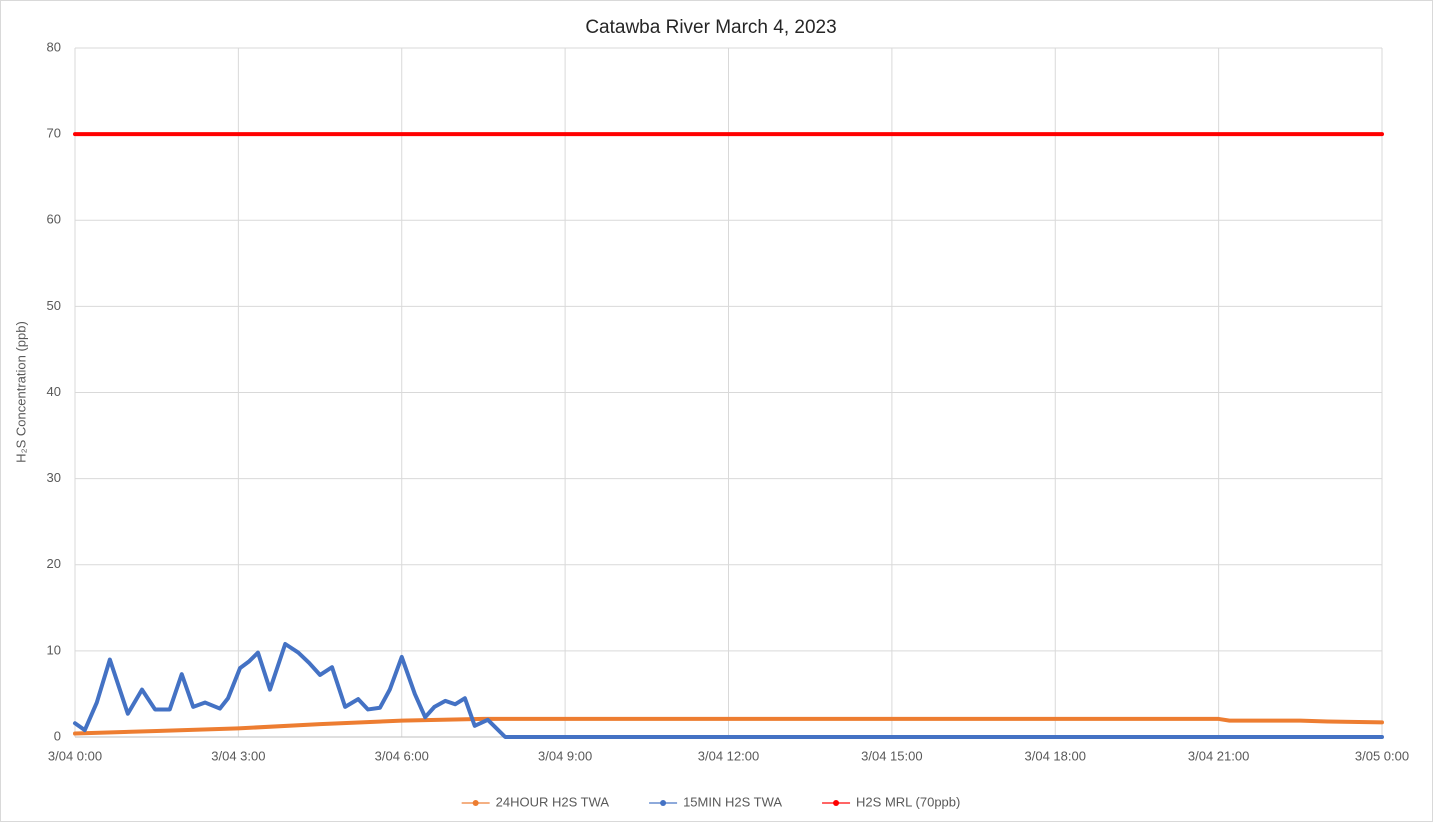 This screenshot has height=823, width=1447. Describe the element at coordinates (54, 219) in the screenshot. I see `y-tick-label: 60` at that location.